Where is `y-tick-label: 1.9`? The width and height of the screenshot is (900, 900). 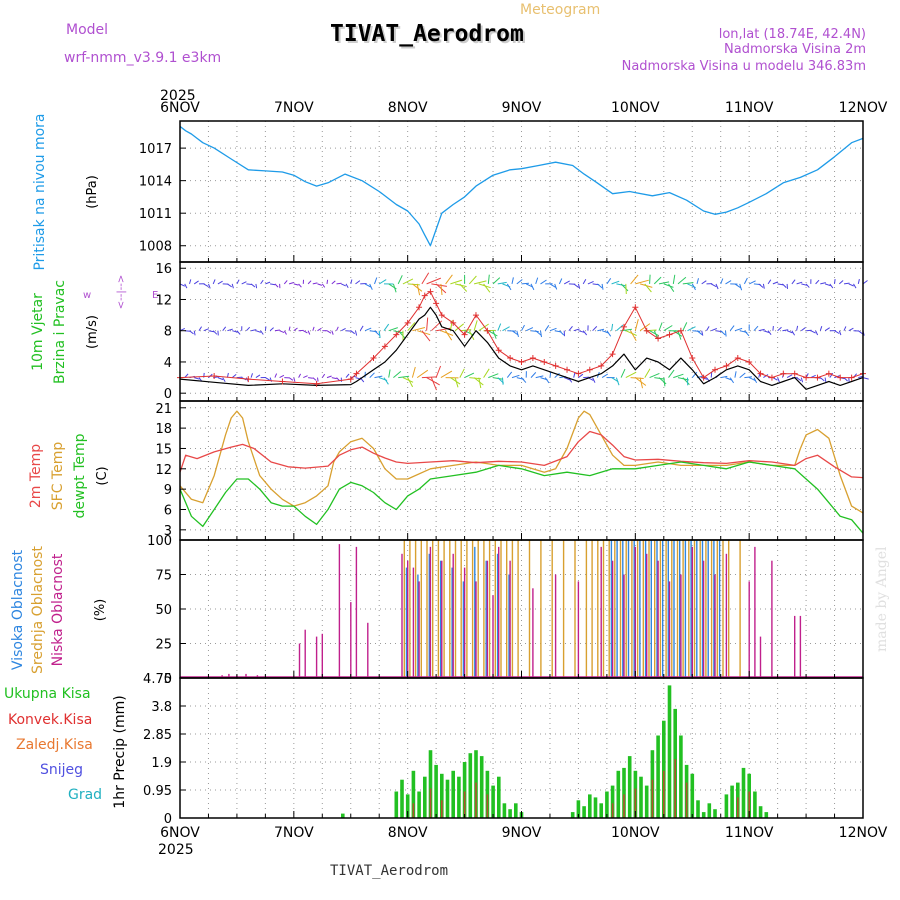 y-tick-label: 1.9 is located at coordinates (161, 763).